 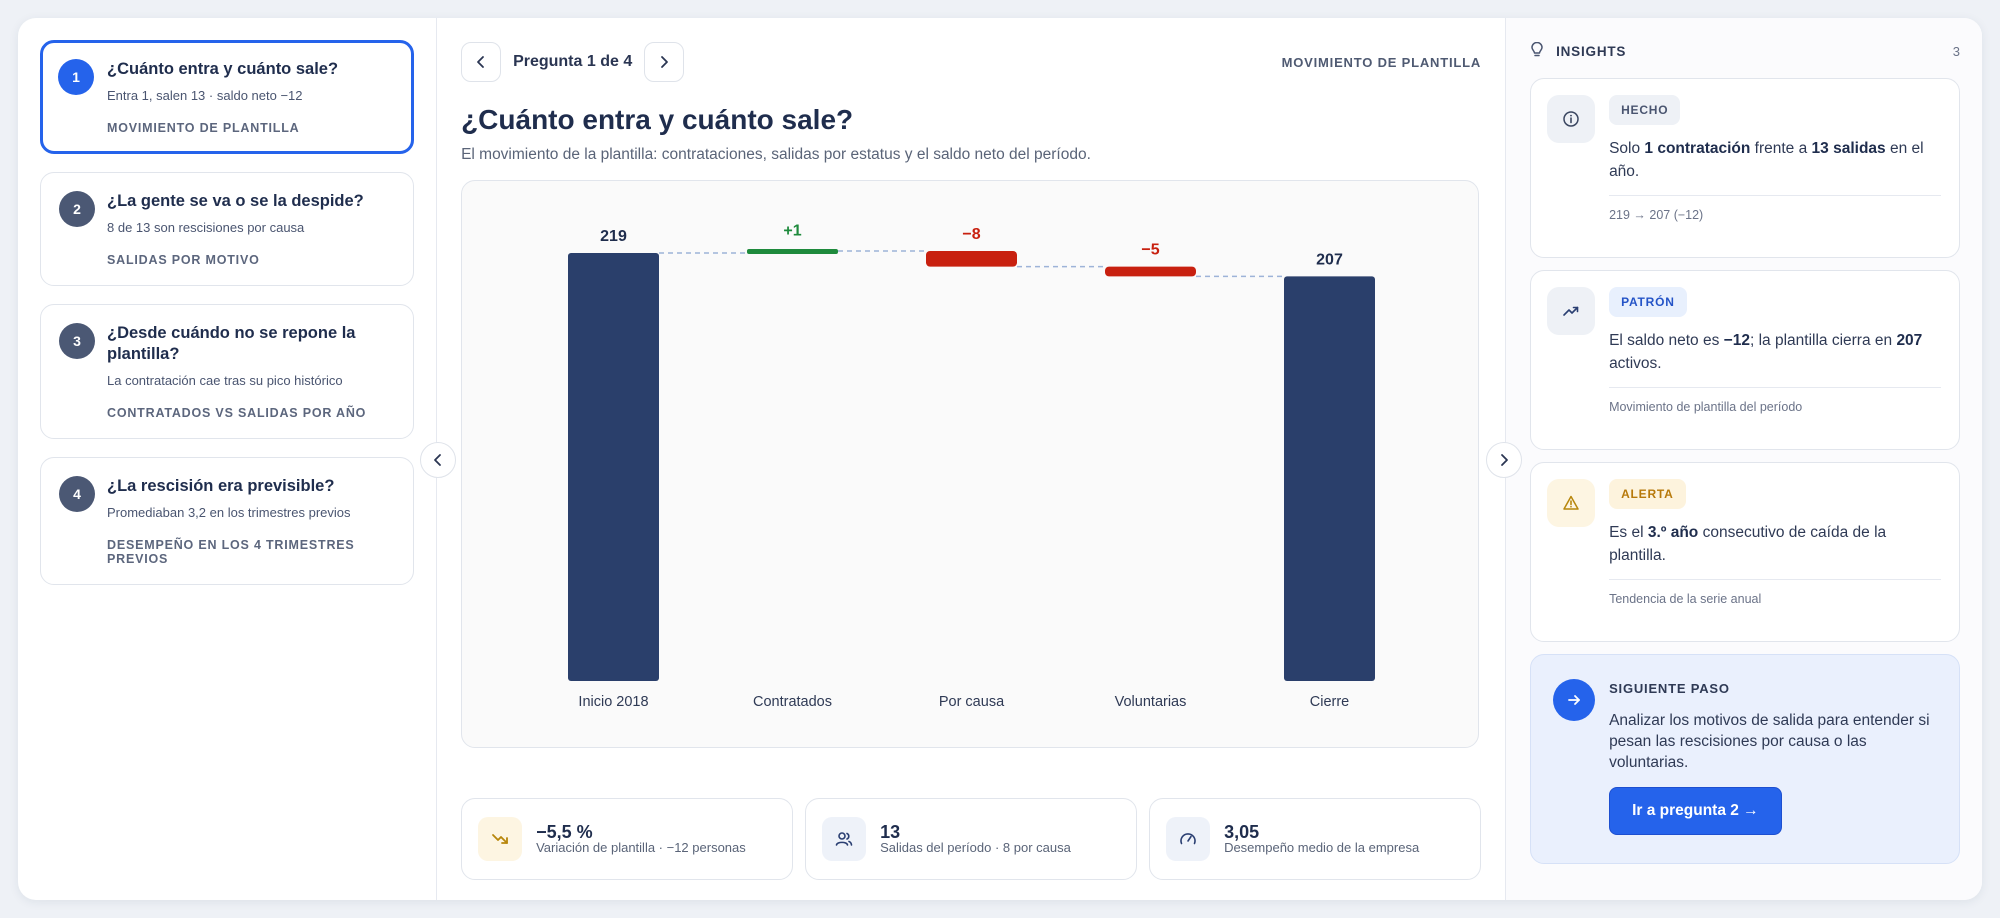 I want to click on kpi-label: Desempeño medio de la empresa, so click(x=1322, y=847).